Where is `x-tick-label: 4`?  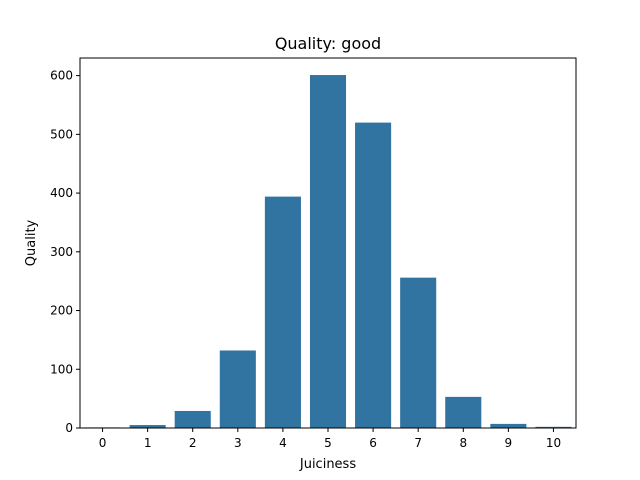
x-tick-label: 4 is located at coordinates (283, 443).